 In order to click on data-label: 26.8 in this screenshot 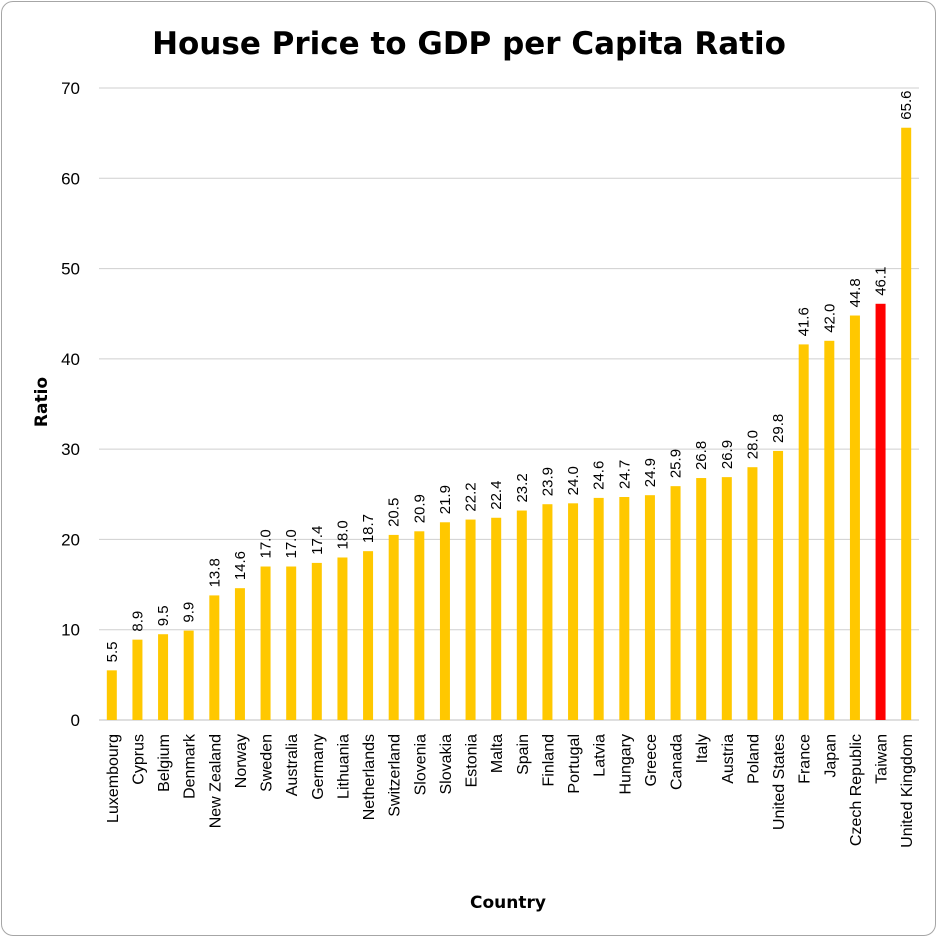, I will do `click(701, 455)`.